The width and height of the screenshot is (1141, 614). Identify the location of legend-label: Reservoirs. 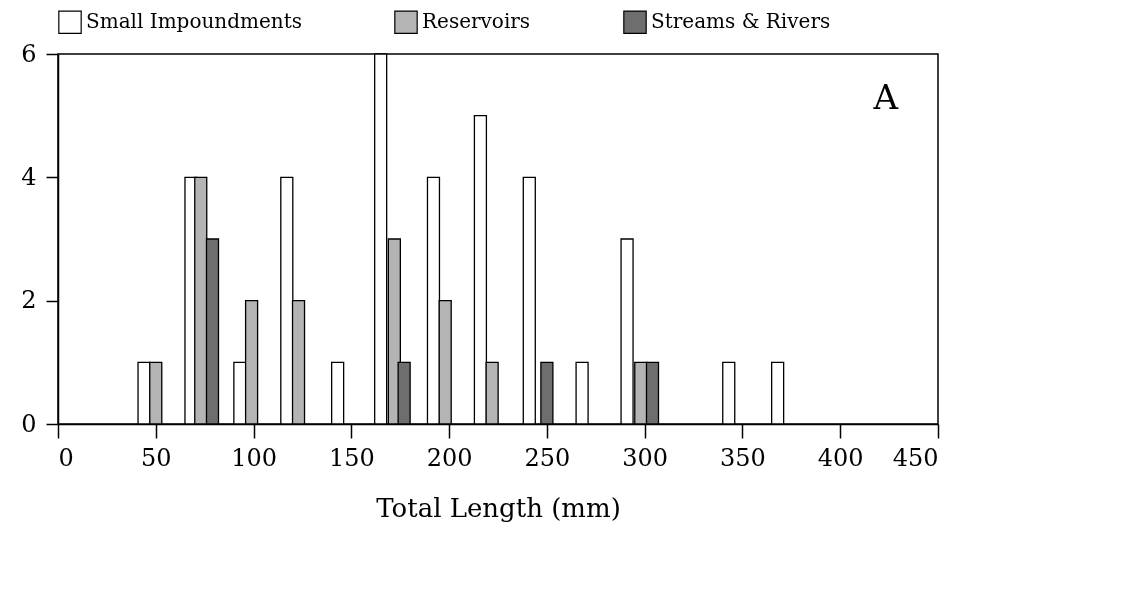
(476, 21).